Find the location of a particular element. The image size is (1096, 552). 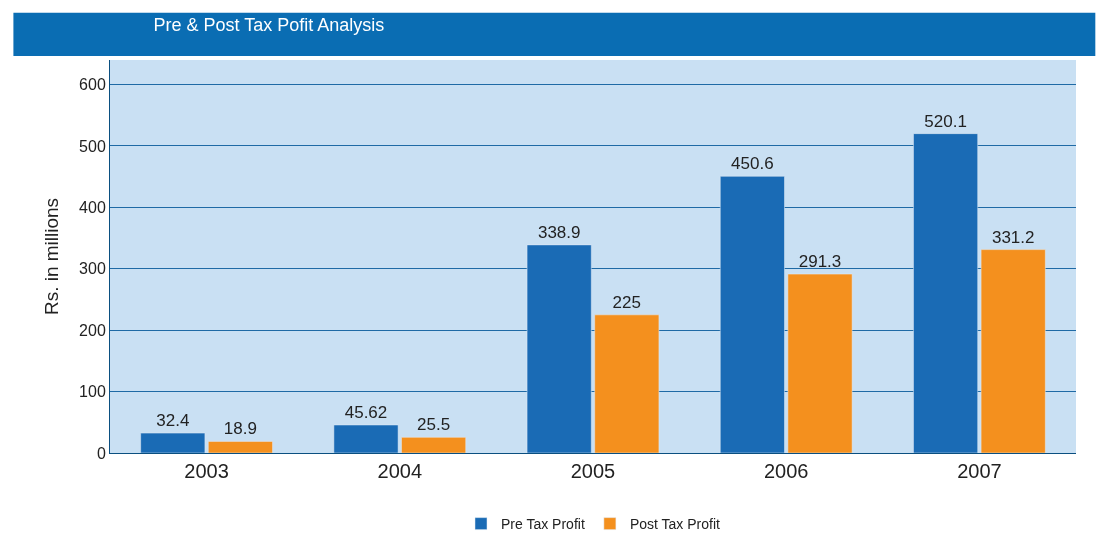

x-tick-label: 2005 is located at coordinates (593, 471).